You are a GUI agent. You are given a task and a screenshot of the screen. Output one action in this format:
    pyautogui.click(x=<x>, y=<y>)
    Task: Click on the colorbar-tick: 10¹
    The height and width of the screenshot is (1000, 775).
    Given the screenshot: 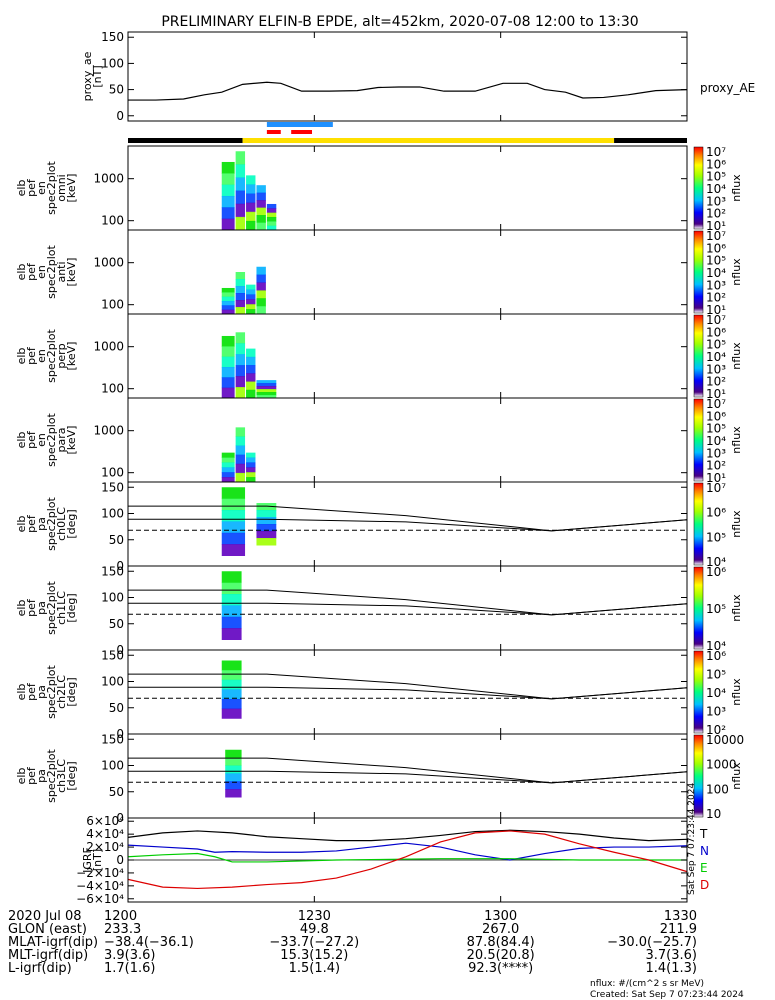 What is the action you would take?
    pyautogui.click(x=716, y=478)
    